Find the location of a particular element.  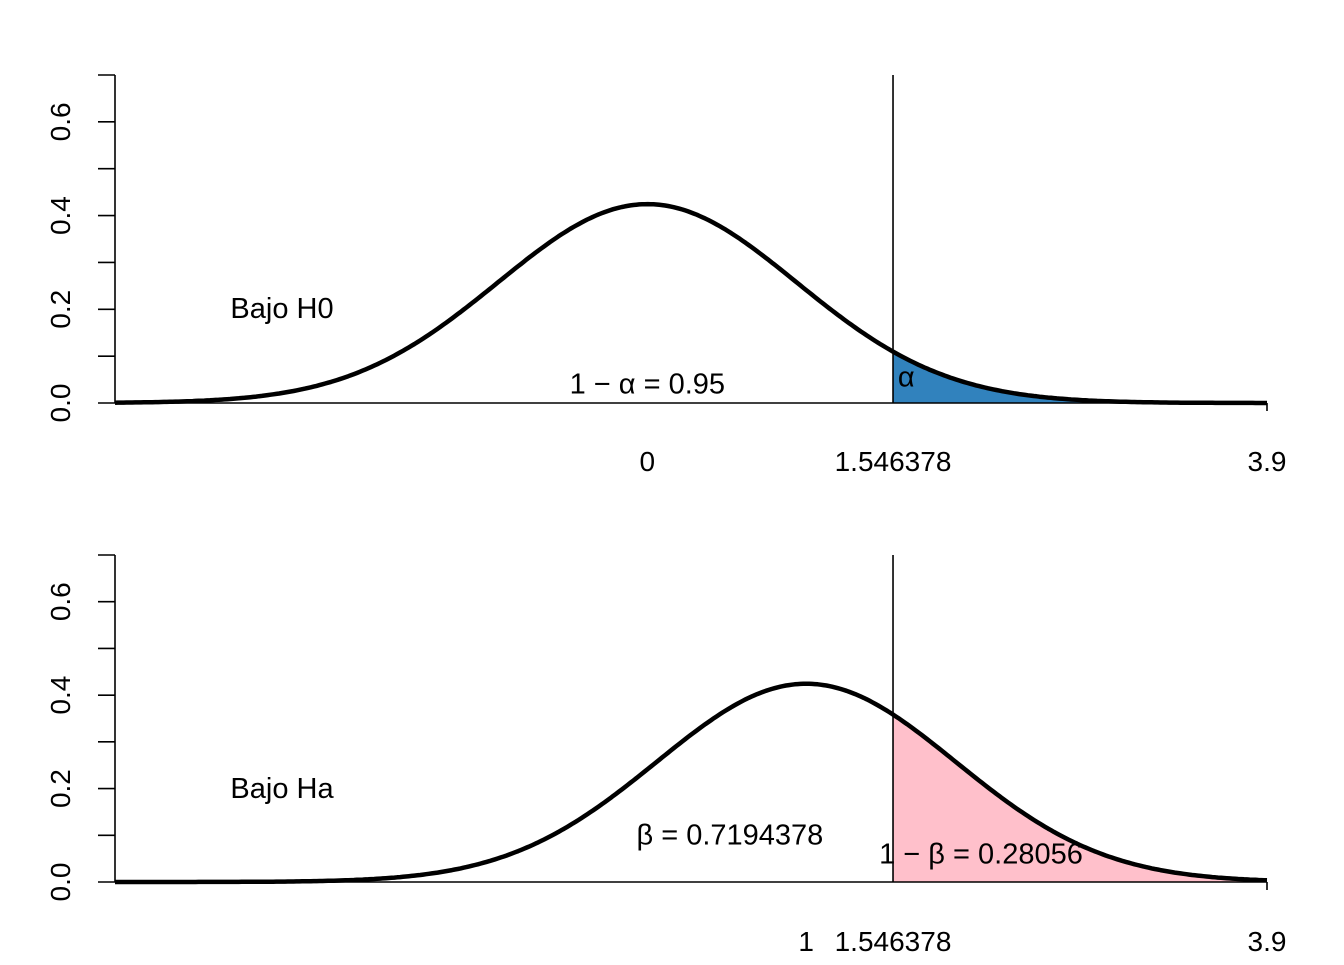

shaded-region is located at coordinates (1080, 798).